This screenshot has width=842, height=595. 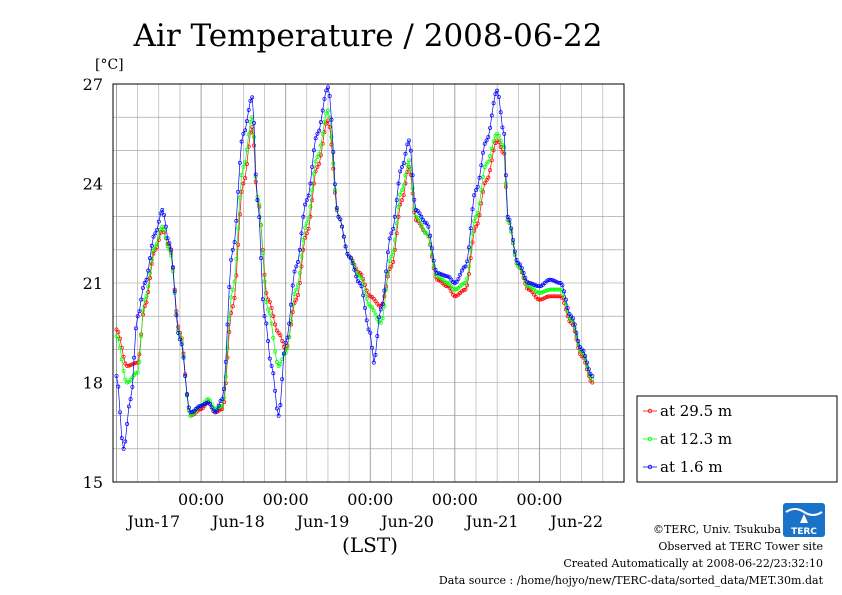 I want to click on x-date-label: Jun-18, so click(x=237, y=521).